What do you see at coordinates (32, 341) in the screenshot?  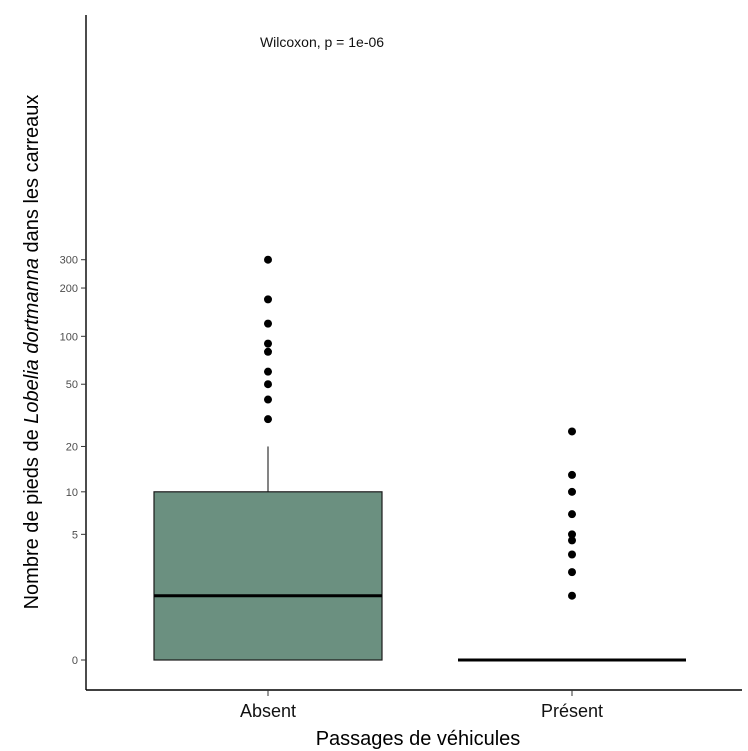 I see `y-axis-title-species: Lobelia dortmanna` at bounding box center [32, 341].